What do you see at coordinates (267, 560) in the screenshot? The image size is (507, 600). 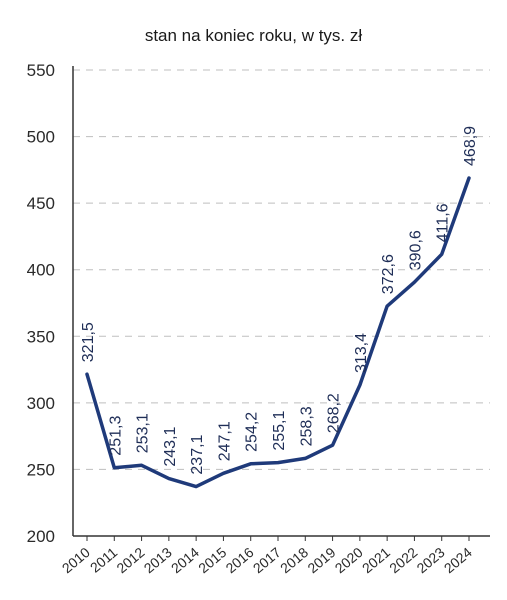 I see `x-tick-label: 2017` at bounding box center [267, 560].